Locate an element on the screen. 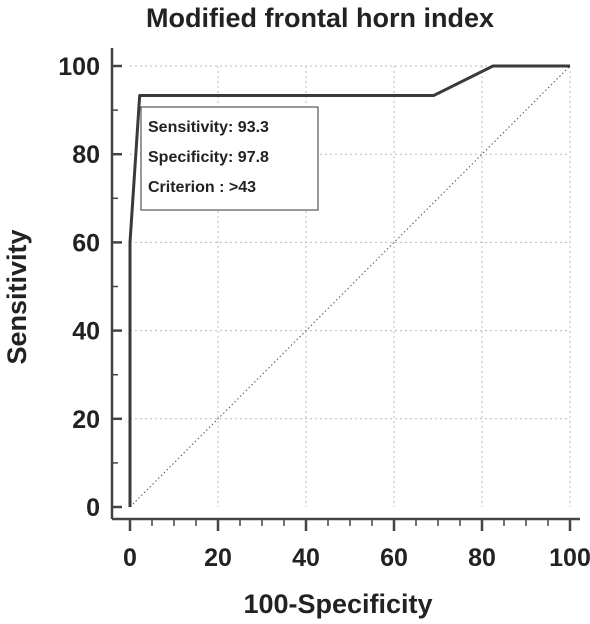 This screenshot has height=624, width=590. y-axis-label: Sensitivity is located at coordinates (17, 296).